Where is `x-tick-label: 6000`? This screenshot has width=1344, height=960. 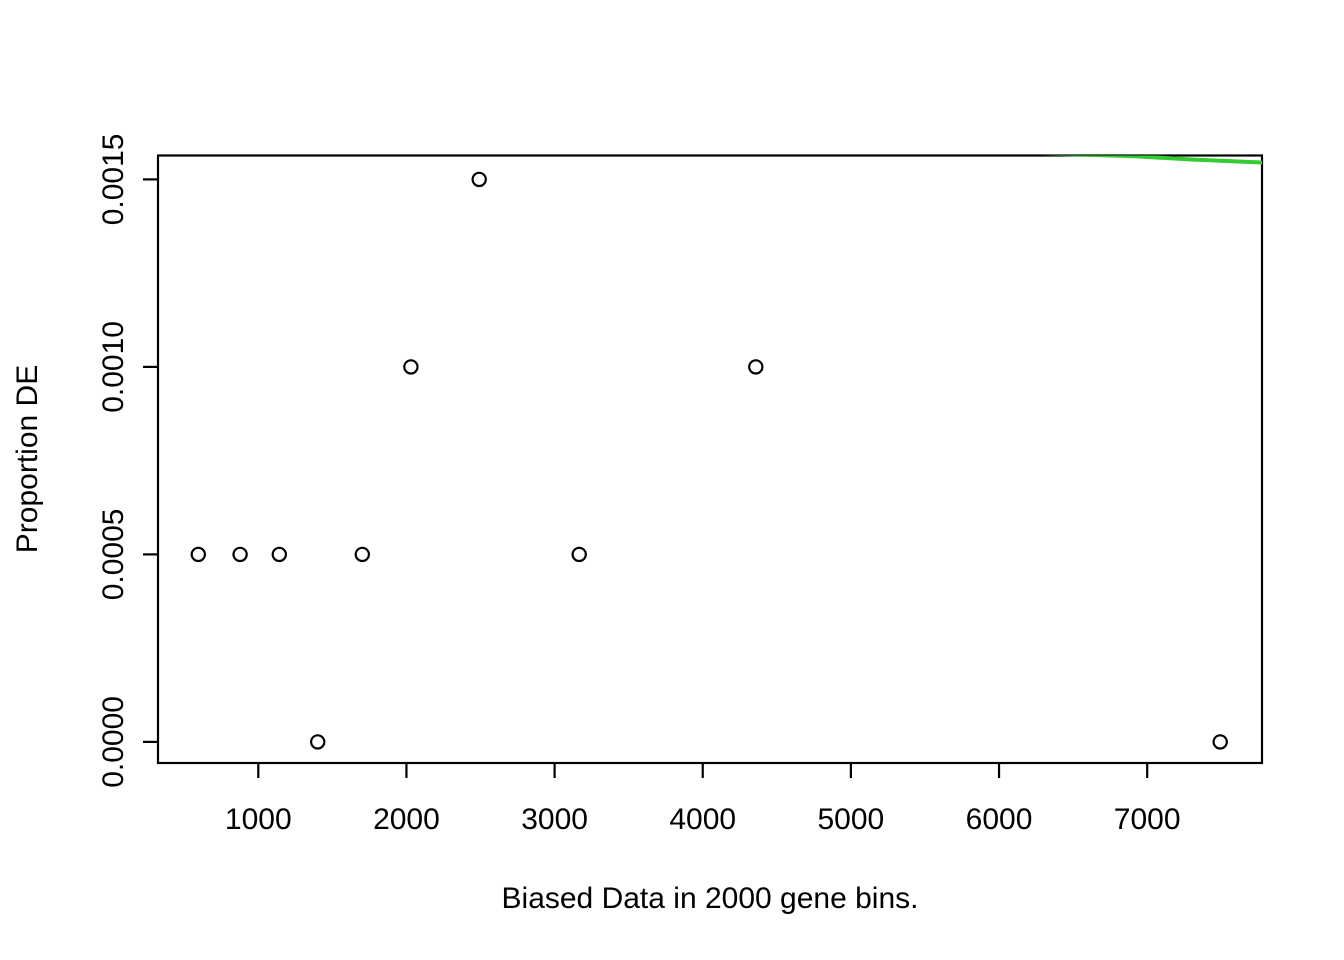
x-tick-label: 6000 is located at coordinates (999, 819).